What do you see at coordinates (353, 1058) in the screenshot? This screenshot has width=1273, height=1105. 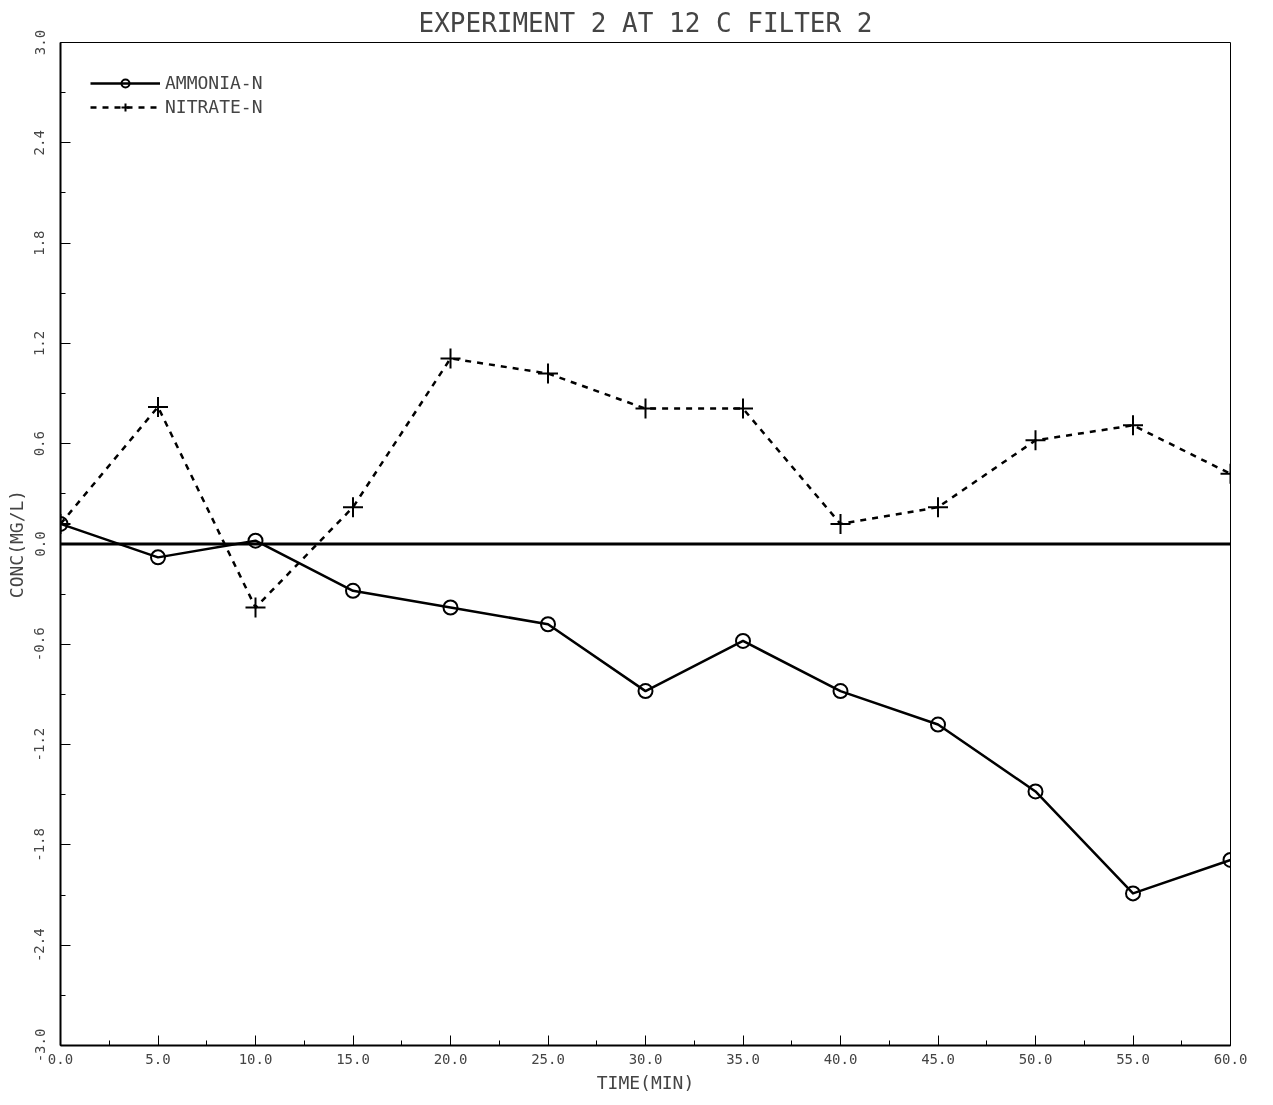 I see `x-tick-label: 15.0` at bounding box center [353, 1058].